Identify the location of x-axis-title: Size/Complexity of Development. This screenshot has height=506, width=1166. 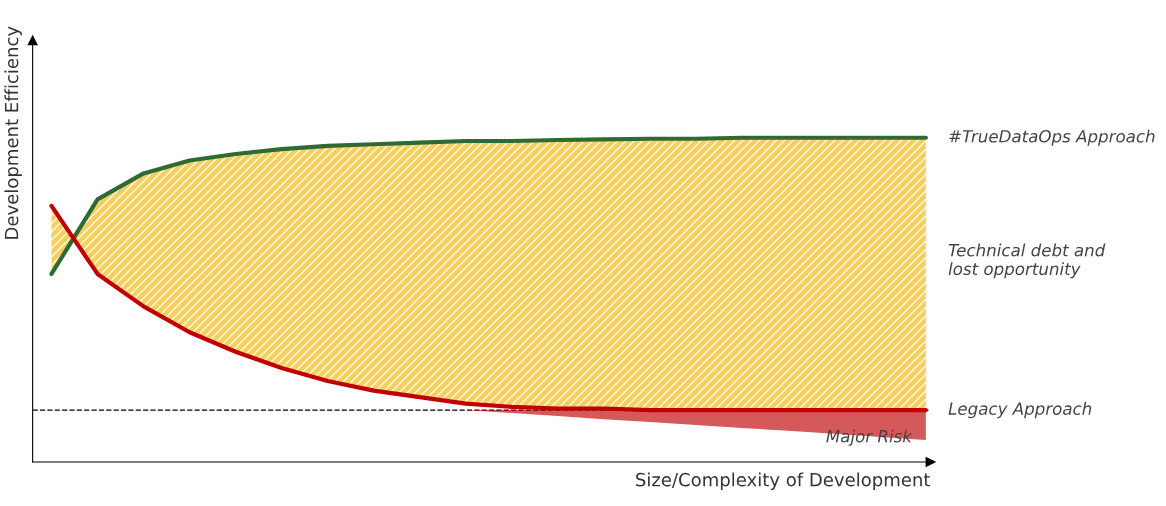
(783, 481).